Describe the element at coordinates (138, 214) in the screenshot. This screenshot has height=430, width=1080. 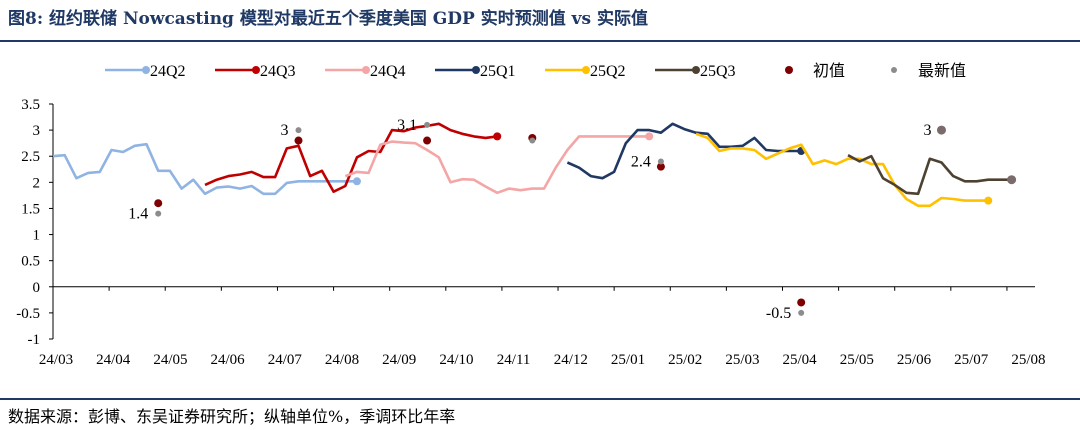
I see `data-label: 1.4` at that location.